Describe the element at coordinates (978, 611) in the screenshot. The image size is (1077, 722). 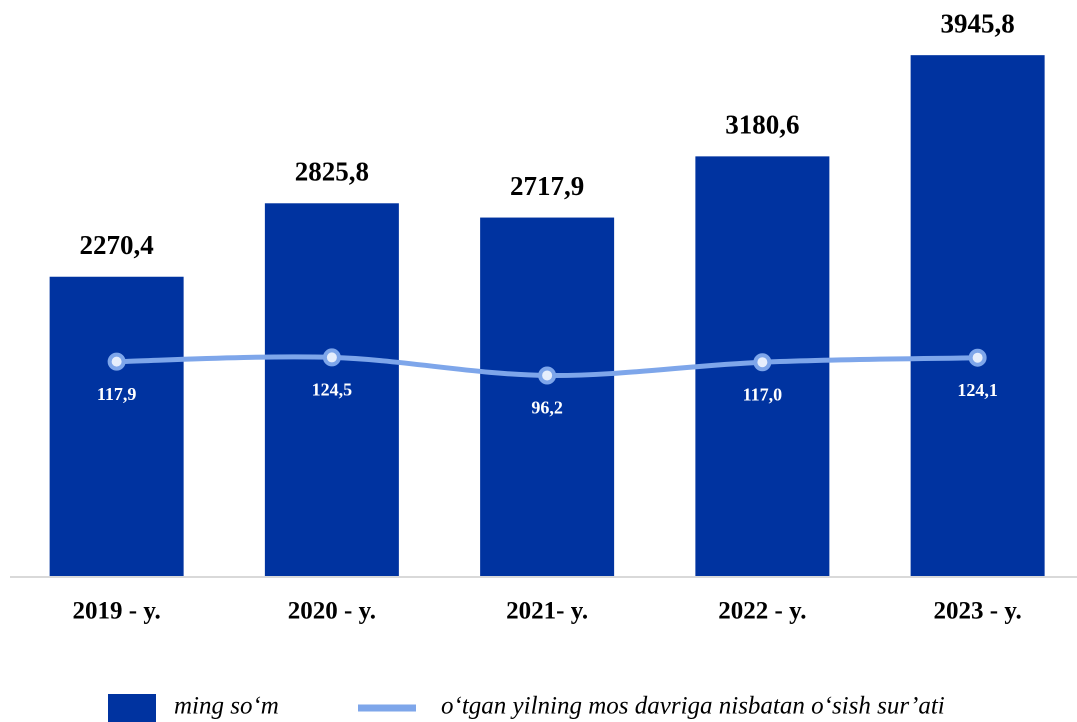
I see `x-tick-label: 2023 - y.` at that location.